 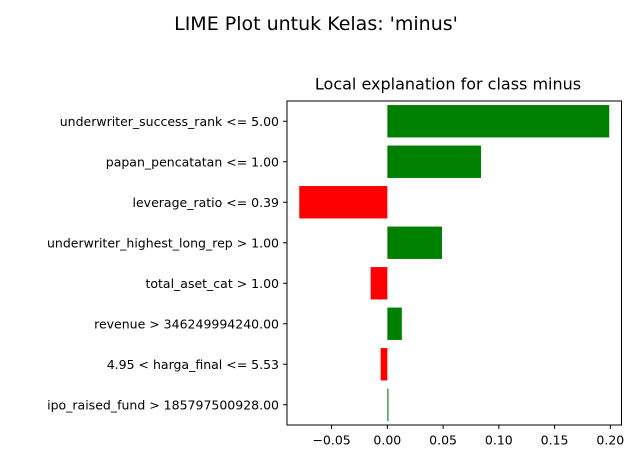 What do you see at coordinates (163, 404) in the screenshot?
I see `y-tick-label: ipo_raised_fund > 185797500928.00` at bounding box center [163, 404].